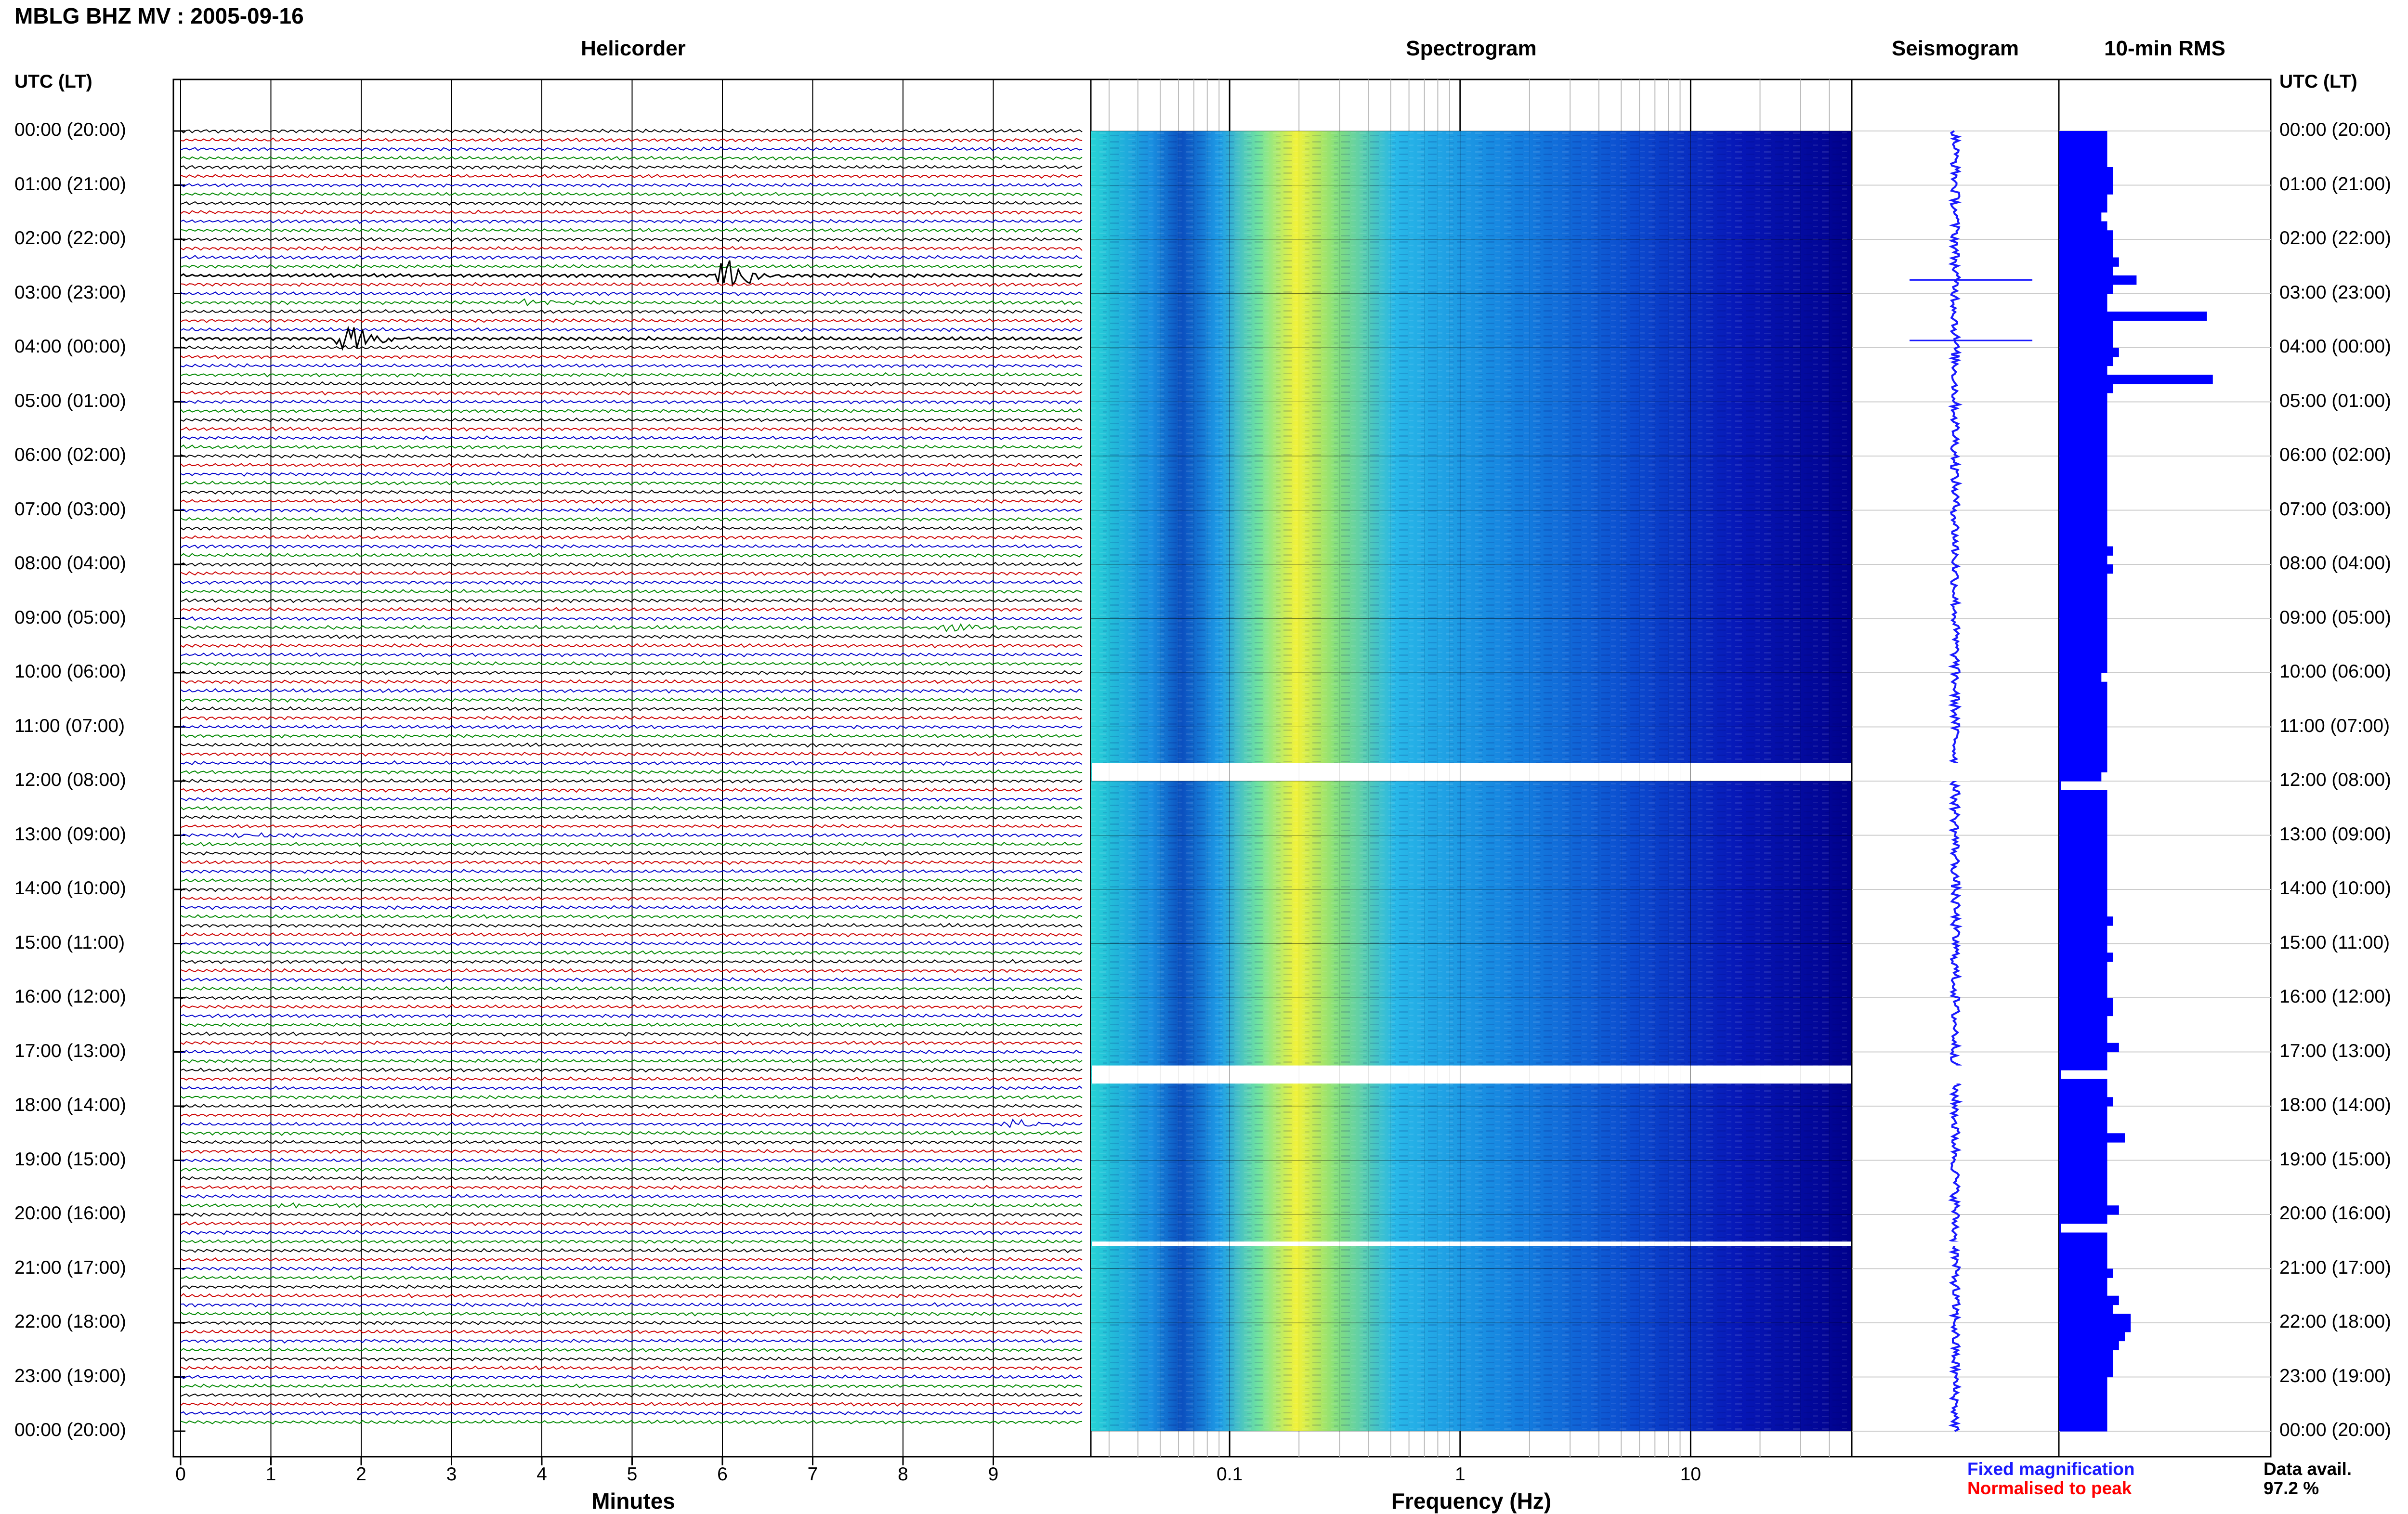 This screenshot has width=2408, height=1514. I want to click on time-label-right: 15:00 (11:00), so click(2334, 942).